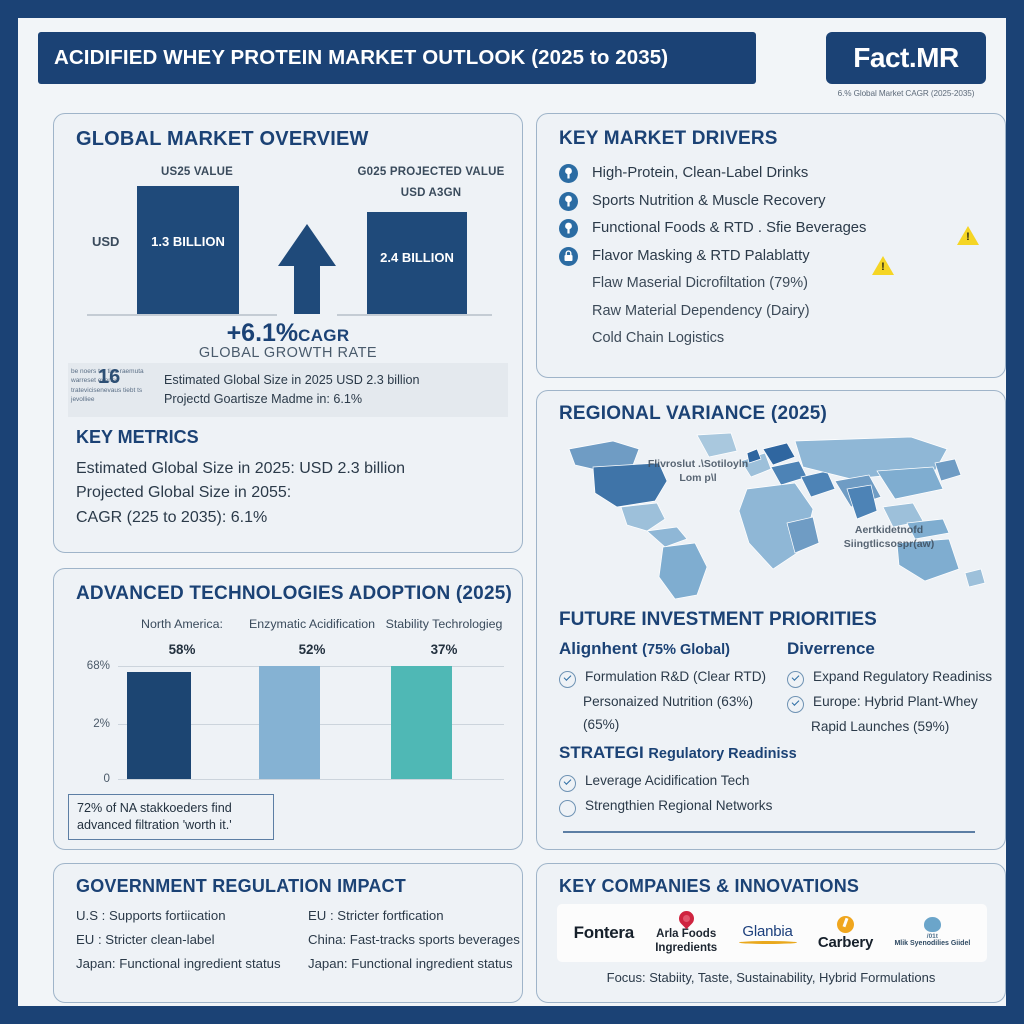  Describe the element at coordinates (769, 832) in the screenshot. I see `section-divider` at that location.